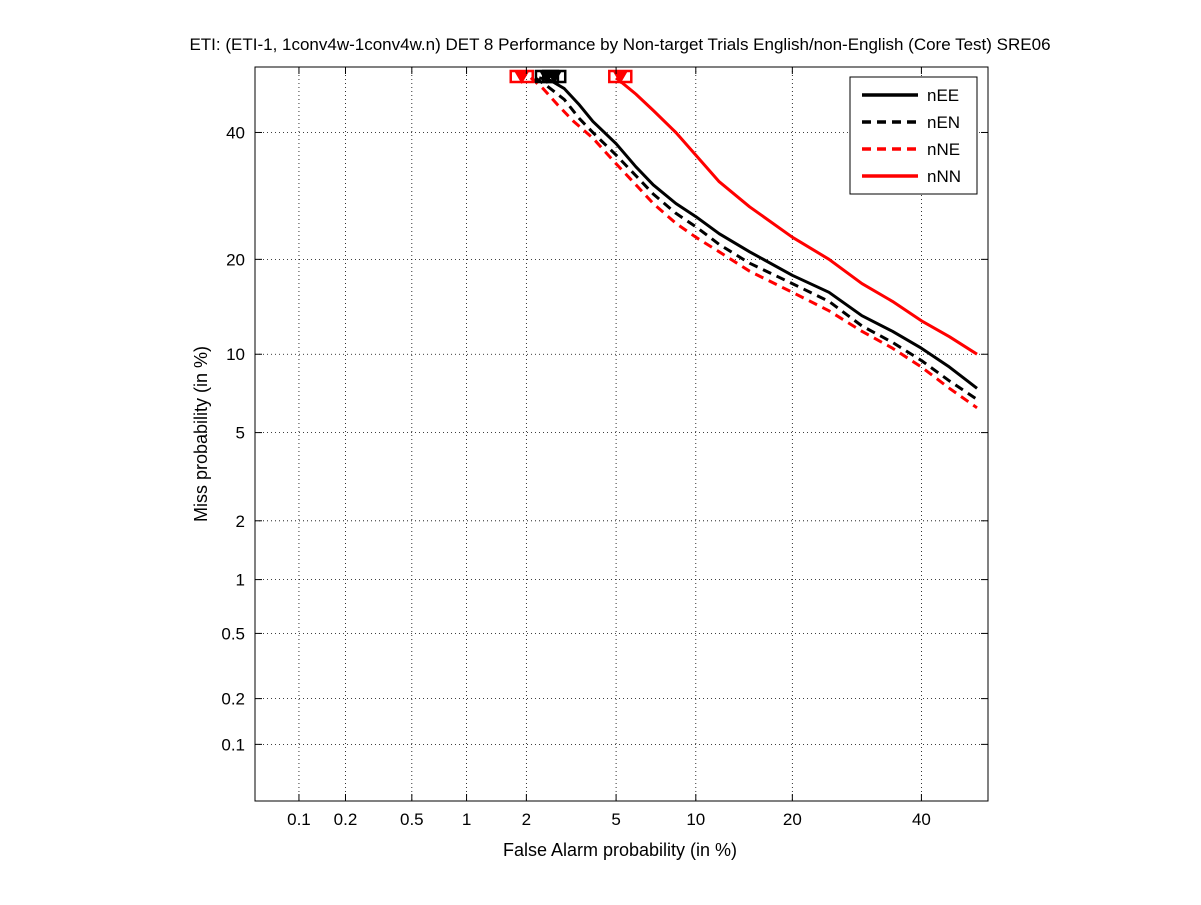  I want to click on y-tick-label: 40, so click(235, 132).